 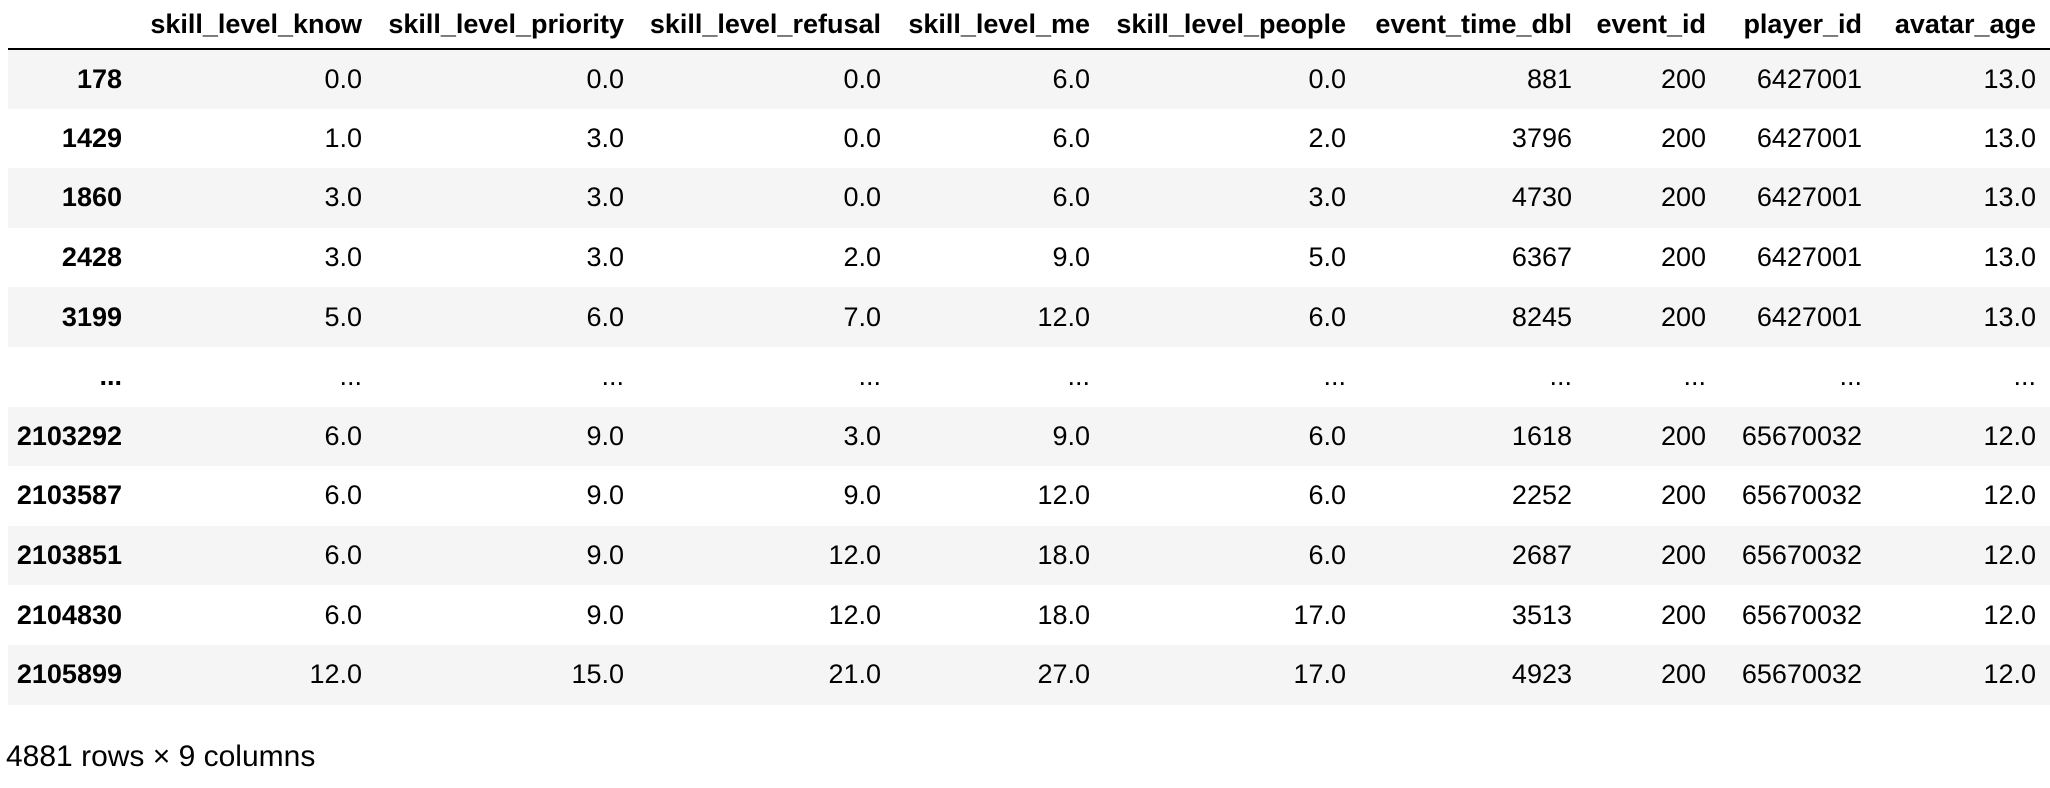 What do you see at coordinates (72, 25) in the screenshot?
I see `index-header` at bounding box center [72, 25].